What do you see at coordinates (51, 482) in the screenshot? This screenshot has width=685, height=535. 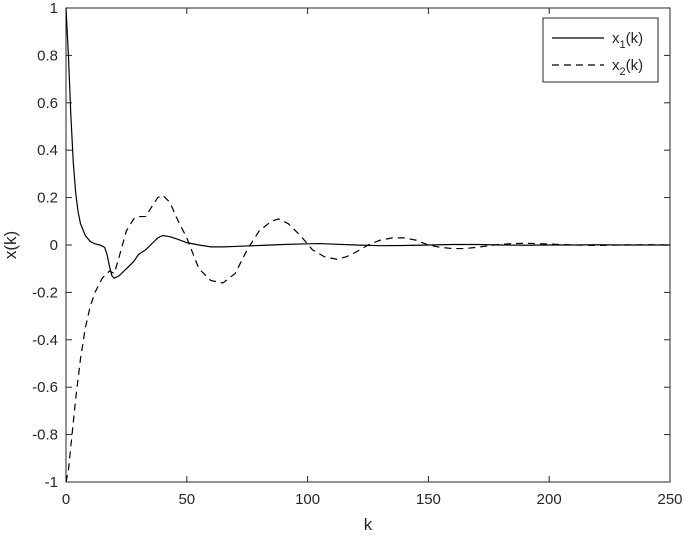 I see `y-tick-label: -1` at bounding box center [51, 482].